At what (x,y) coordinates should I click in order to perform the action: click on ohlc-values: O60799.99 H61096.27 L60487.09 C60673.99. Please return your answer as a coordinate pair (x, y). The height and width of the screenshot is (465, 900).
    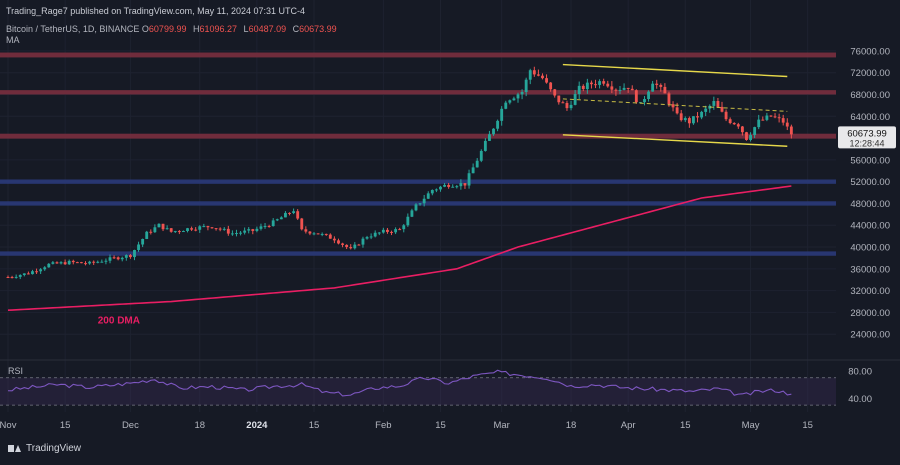
    Looking at the image, I should click on (241, 29).